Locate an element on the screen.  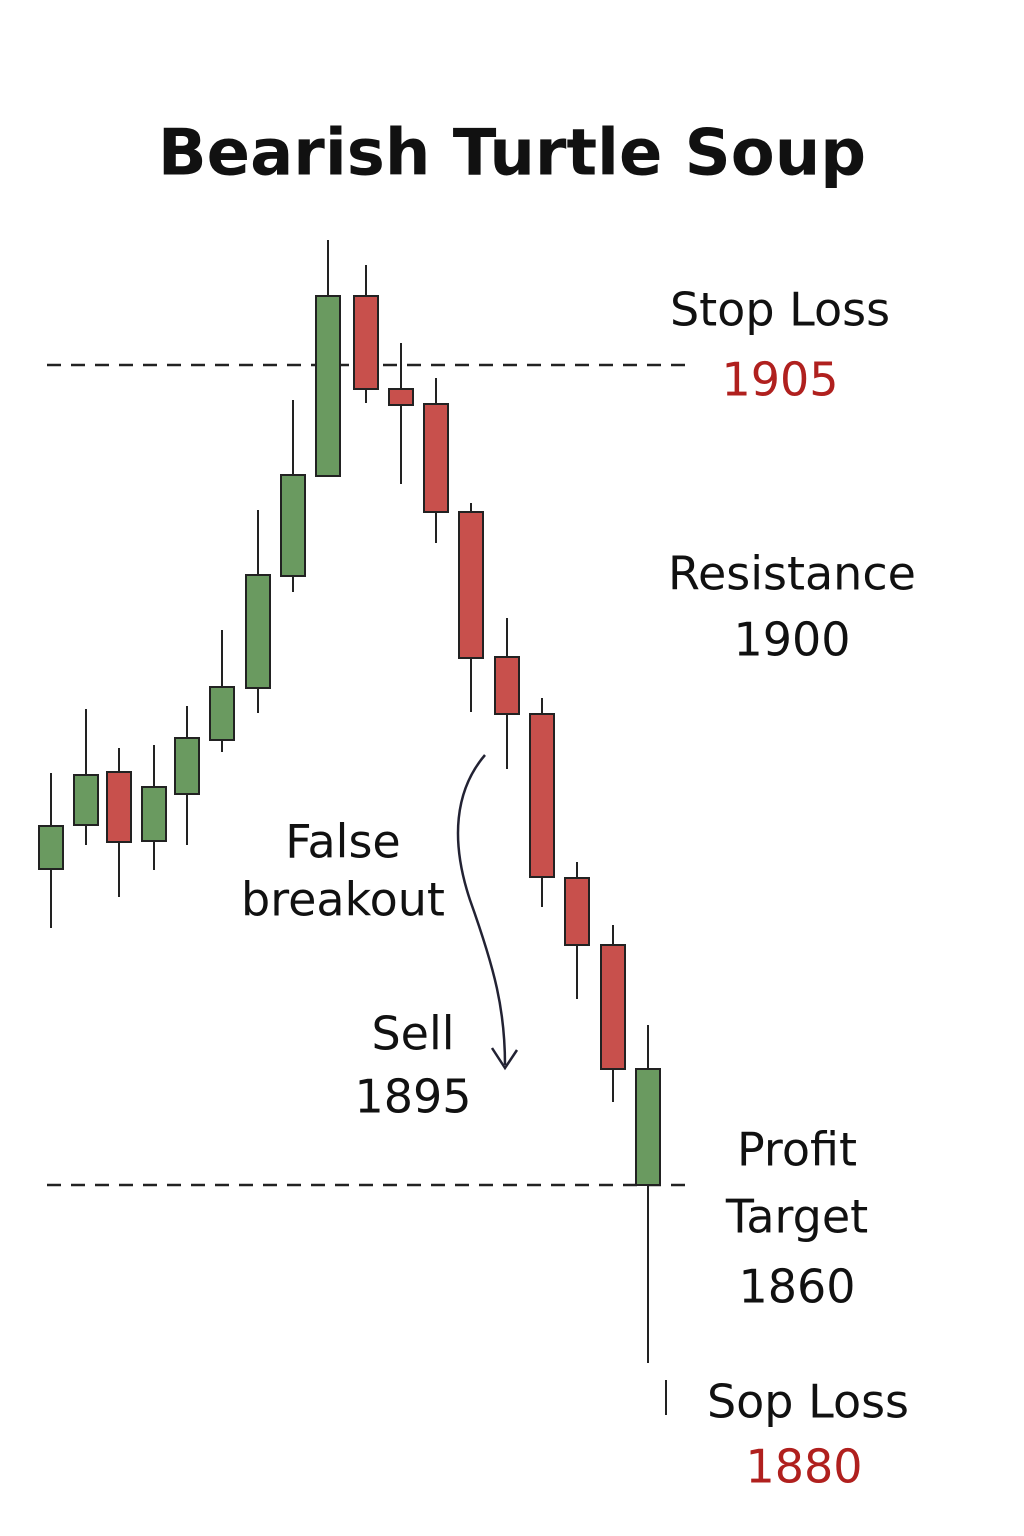
false-breakout-label: breakout is located at coordinates (343, 900).